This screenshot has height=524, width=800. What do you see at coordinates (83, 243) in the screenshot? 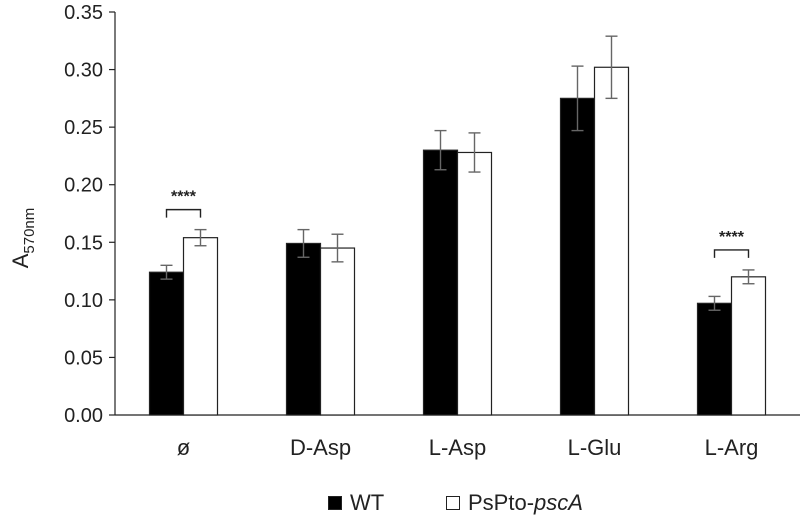
I see `y-tick-label: 0.15` at bounding box center [83, 243].